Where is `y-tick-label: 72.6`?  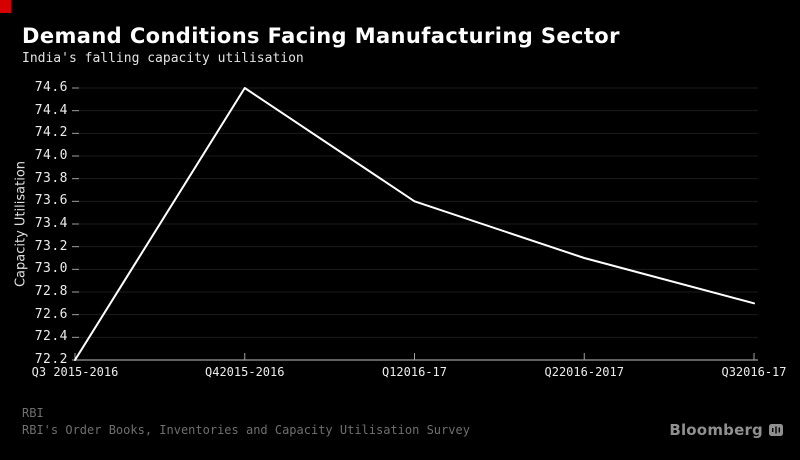 y-tick-label: 72.6 is located at coordinates (51, 314).